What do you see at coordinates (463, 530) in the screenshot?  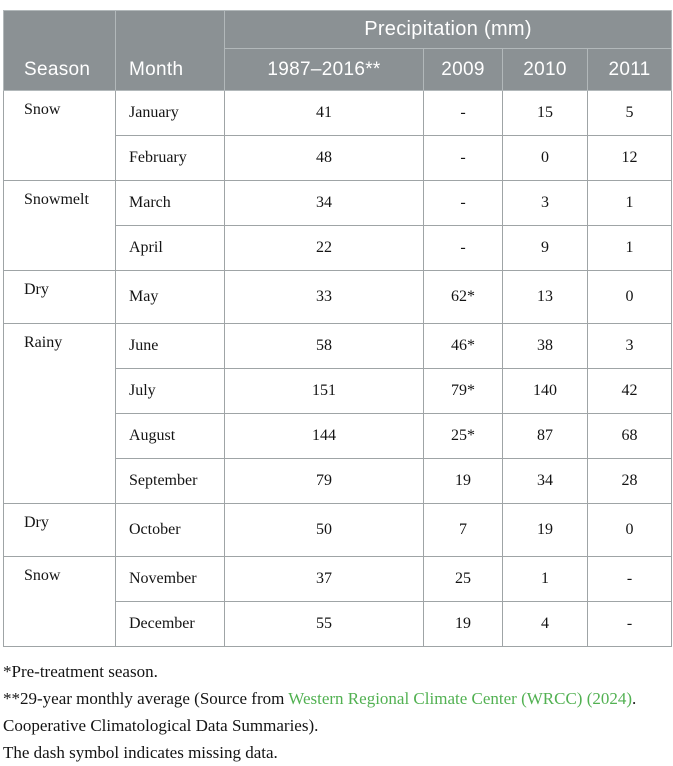 I see `value-cell: 7` at bounding box center [463, 530].